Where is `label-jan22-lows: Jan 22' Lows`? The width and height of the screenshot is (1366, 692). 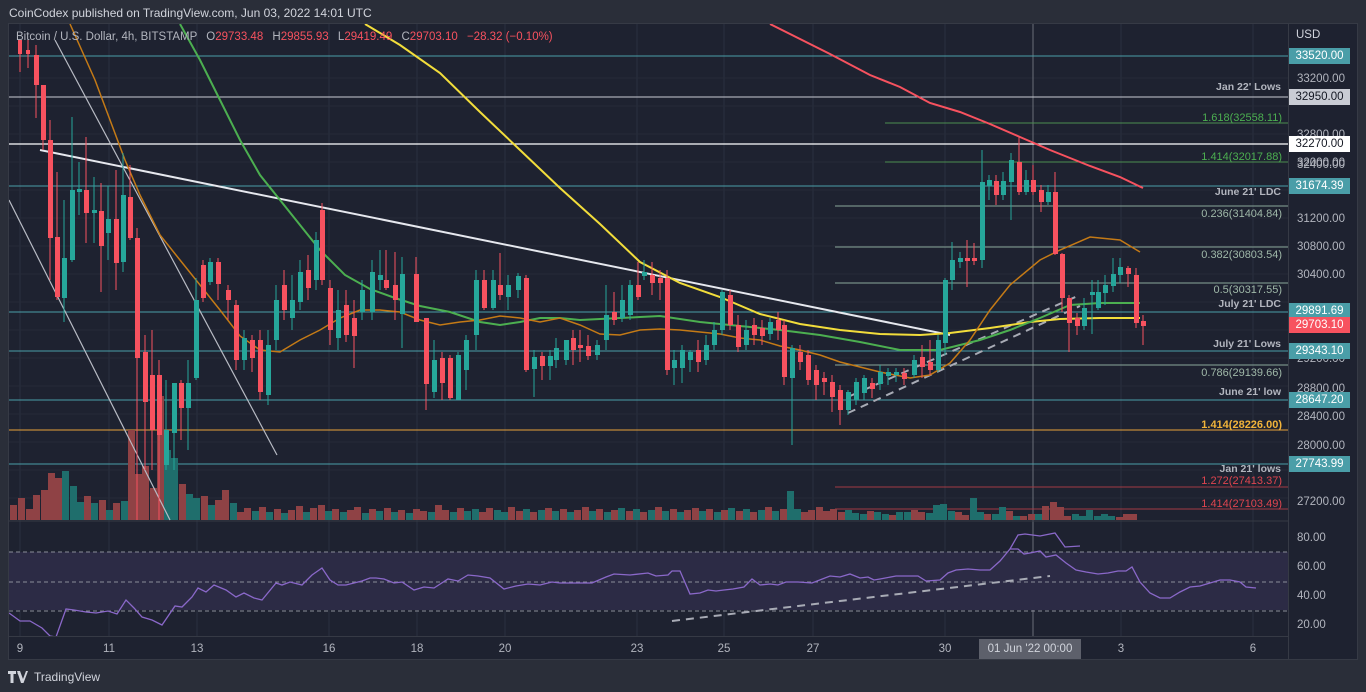
label-jan22-lows: Jan 22' Lows is located at coordinates (1248, 87).